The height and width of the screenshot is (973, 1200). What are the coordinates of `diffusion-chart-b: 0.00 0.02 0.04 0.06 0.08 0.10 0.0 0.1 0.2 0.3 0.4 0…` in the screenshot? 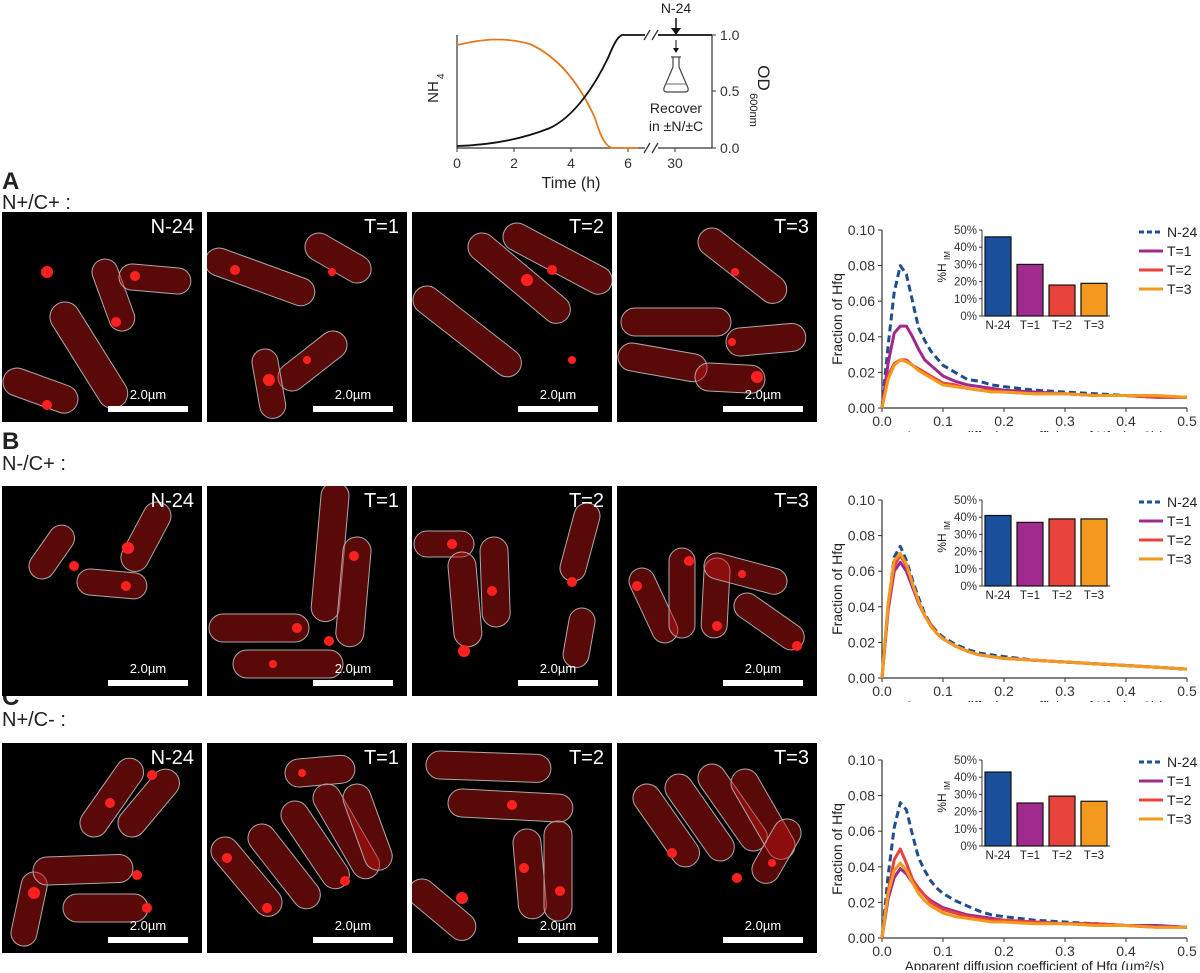 It's located at (1013, 597).